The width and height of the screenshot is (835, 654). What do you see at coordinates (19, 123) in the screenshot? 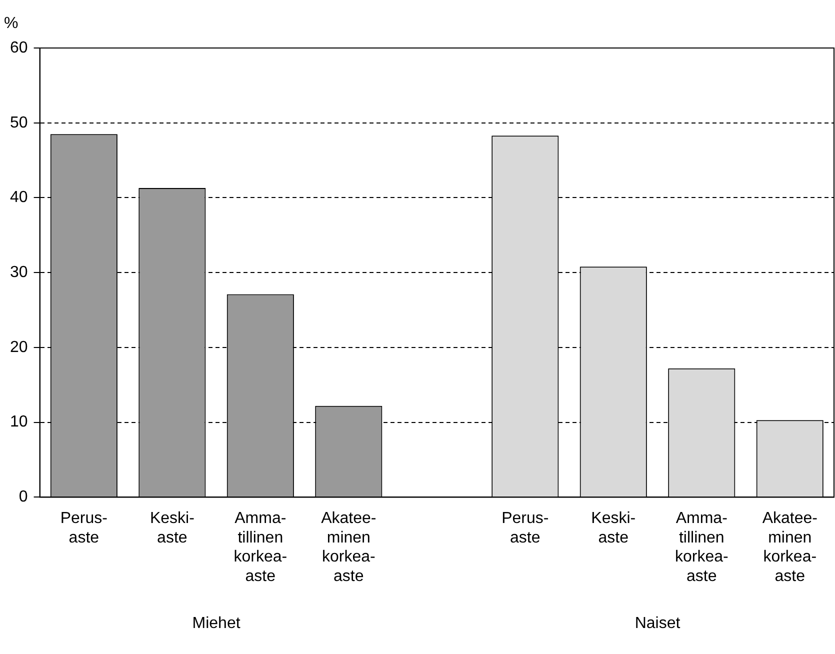
I see `y-tick-label: 50` at bounding box center [19, 123].